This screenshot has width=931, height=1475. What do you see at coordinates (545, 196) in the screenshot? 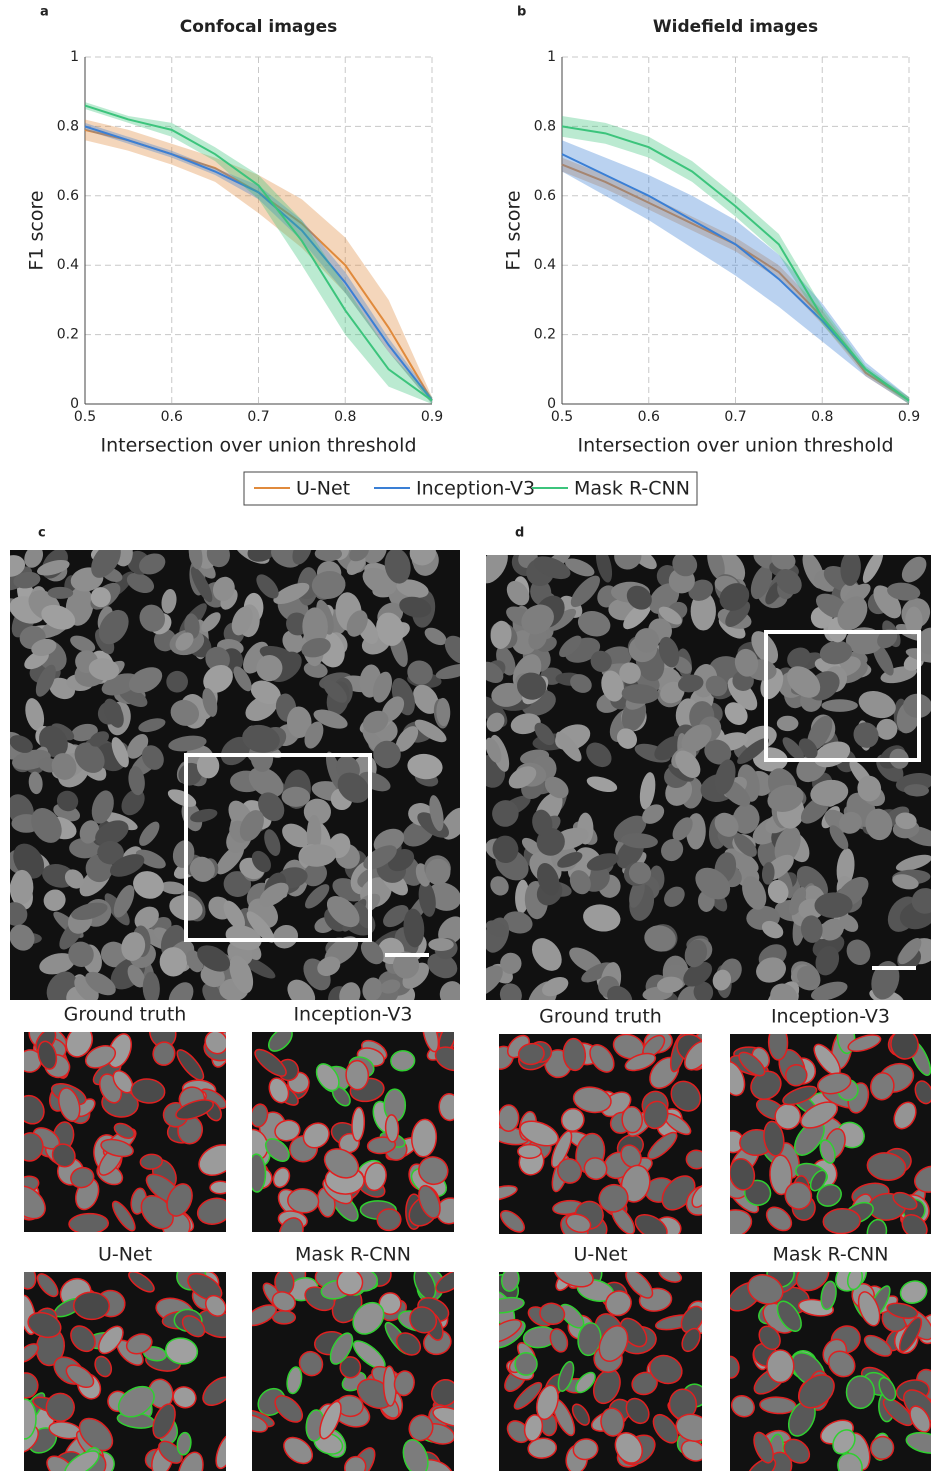
I see `y-tick-label: 0.6` at bounding box center [545, 196].